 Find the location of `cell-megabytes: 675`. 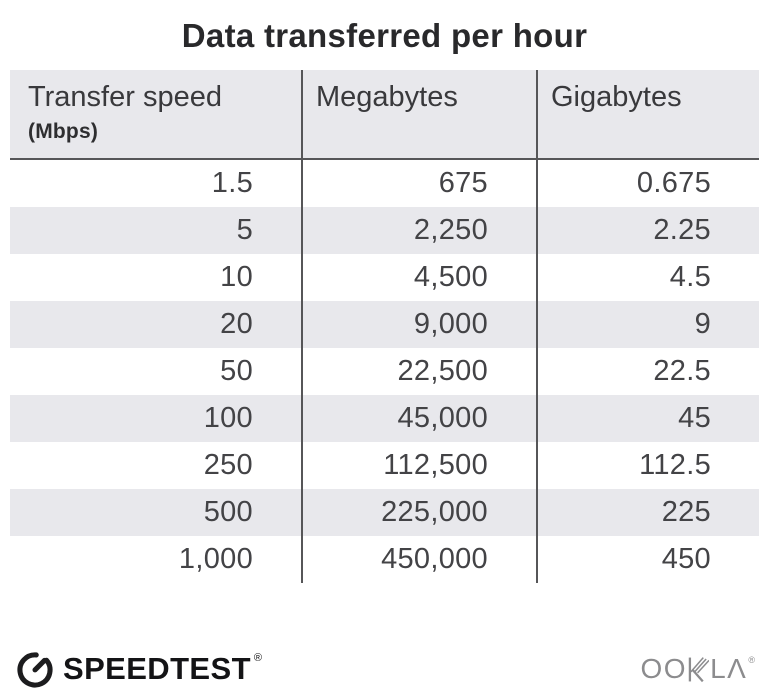

cell-megabytes: 675 is located at coordinates (420, 183).